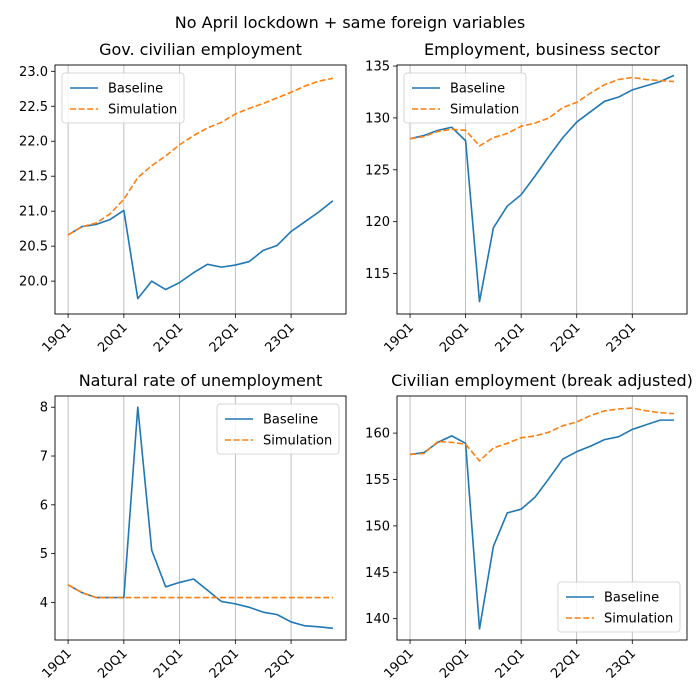 This screenshot has height=700, width=700. I want to click on y-tick-label: 22.5, so click(33, 107).